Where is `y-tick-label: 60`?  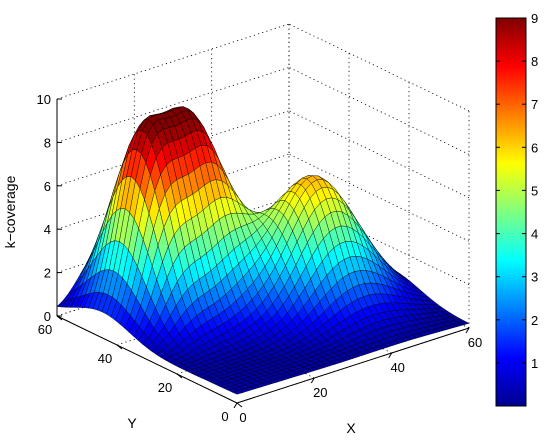 y-tick-label: 60 is located at coordinates (45, 329).